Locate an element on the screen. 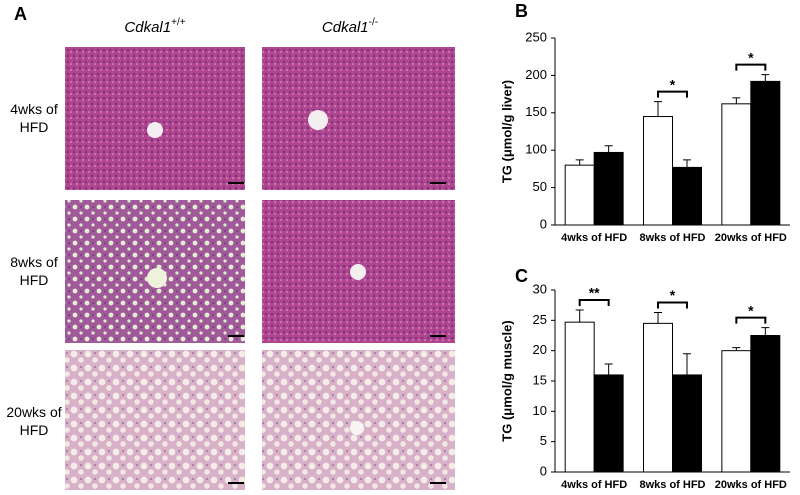 The image size is (800, 495). column-header: Cdkal1-/- is located at coordinates (350, 26).